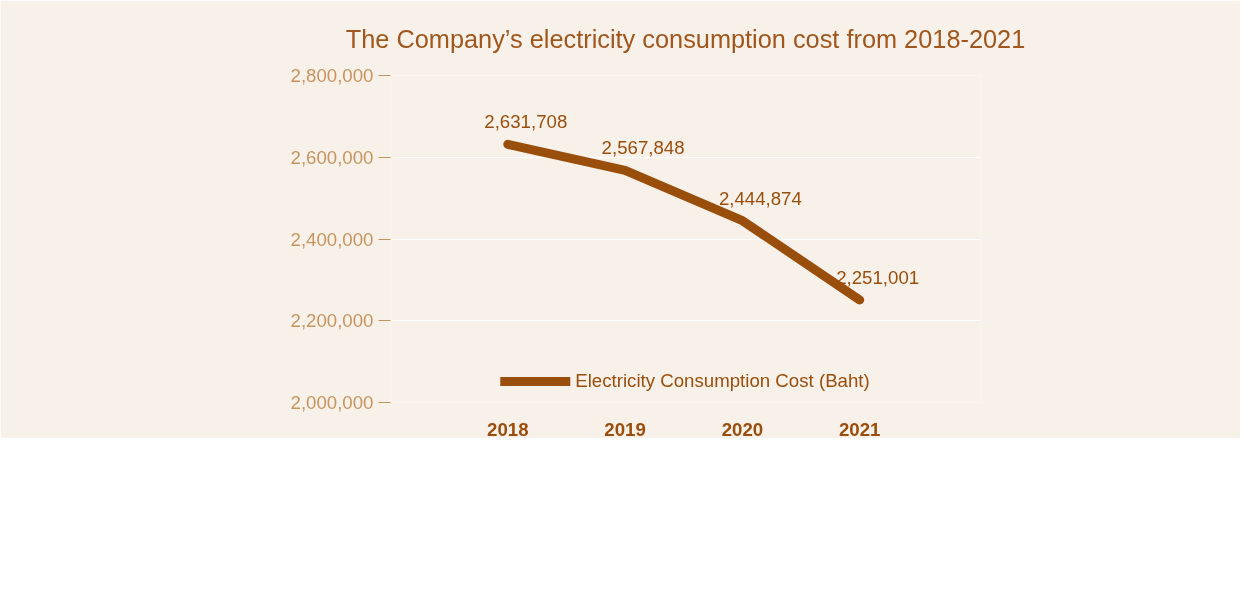 The image size is (1257, 603). Describe the element at coordinates (508, 429) in the screenshot. I see `x-tick-label: 2018` at that location.